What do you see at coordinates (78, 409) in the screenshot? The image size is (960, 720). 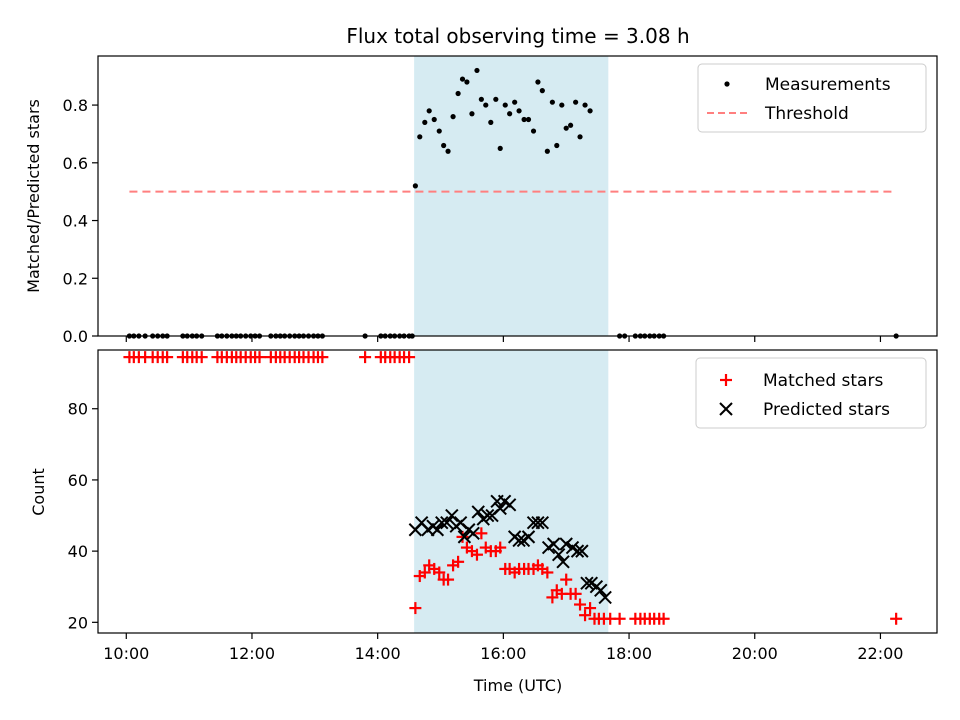 I see `y-tick-label: 80` at bounding box center [78, 409].